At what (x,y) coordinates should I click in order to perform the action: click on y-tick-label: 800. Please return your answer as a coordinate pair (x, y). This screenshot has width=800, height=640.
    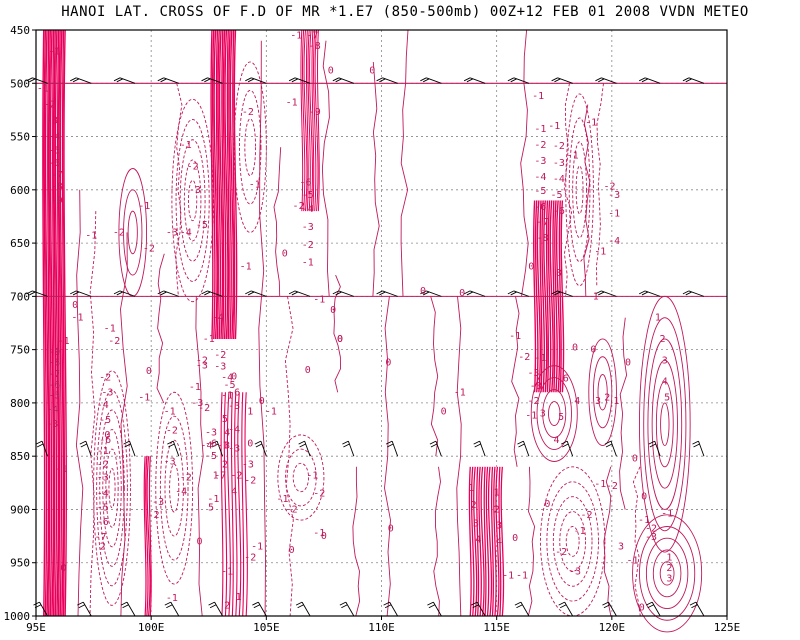
    Looking at the image, I should click on (20, 403).